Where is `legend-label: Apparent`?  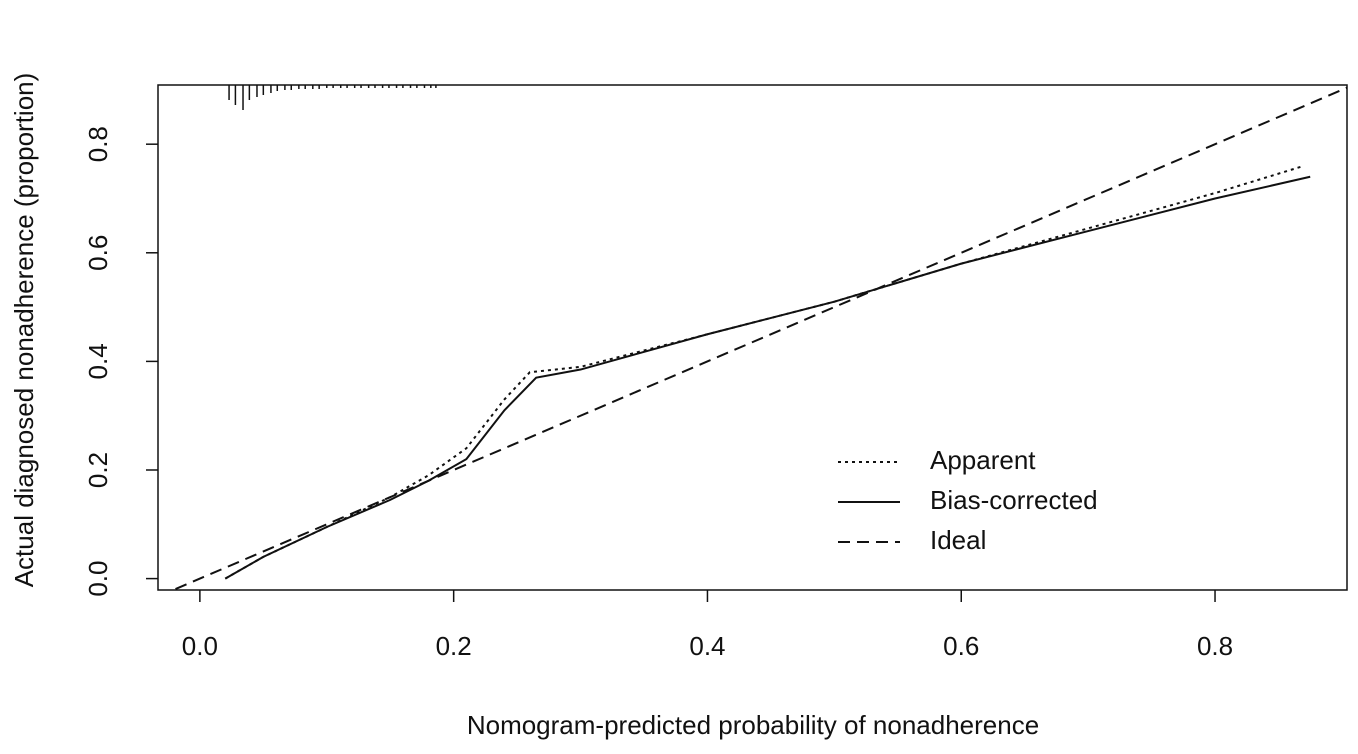
legend-label: Apparent is located at coordinates (983, 460).